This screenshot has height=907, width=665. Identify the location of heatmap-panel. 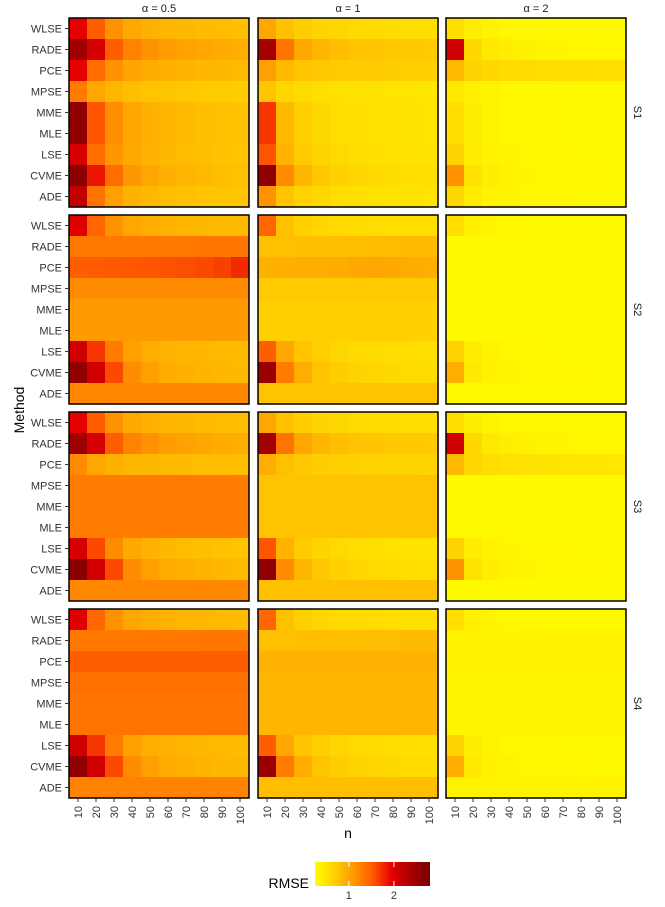
(348, 112).